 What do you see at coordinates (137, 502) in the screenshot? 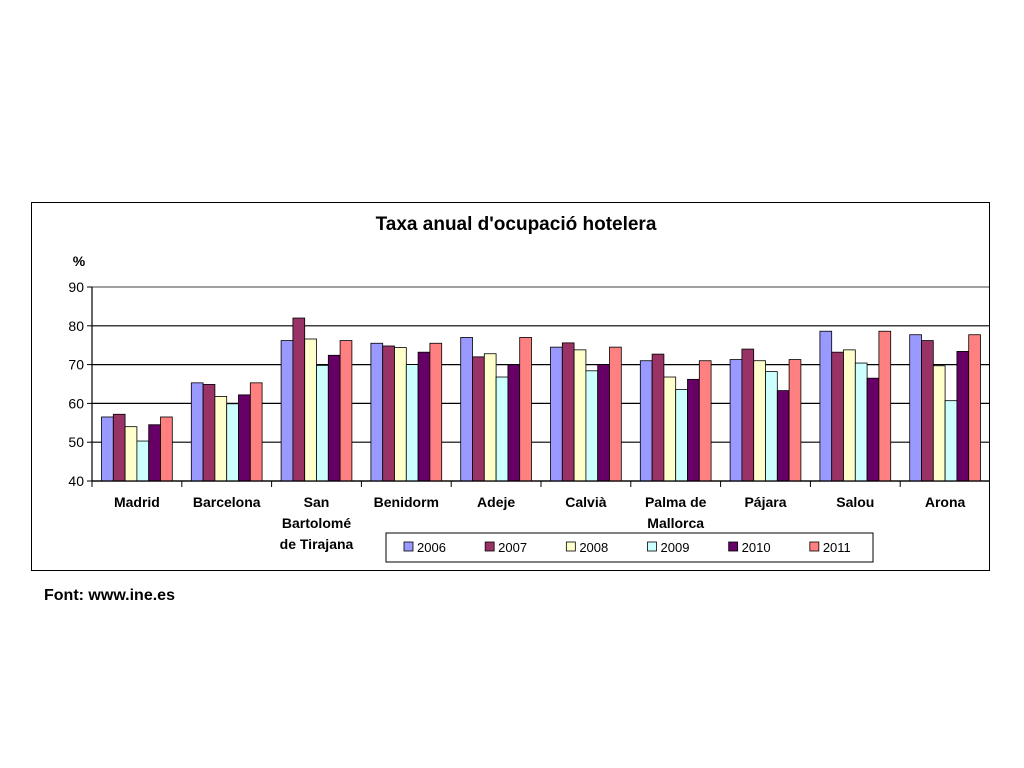
I see `x-tick-label: Madrid` at bounding box center [137, 502].